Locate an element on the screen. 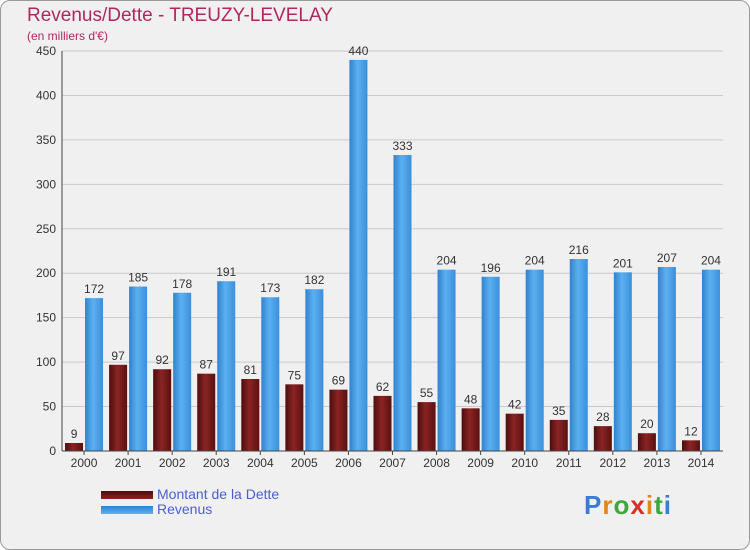  data-label-revenus: 173 is located at coordinates (270, 288).